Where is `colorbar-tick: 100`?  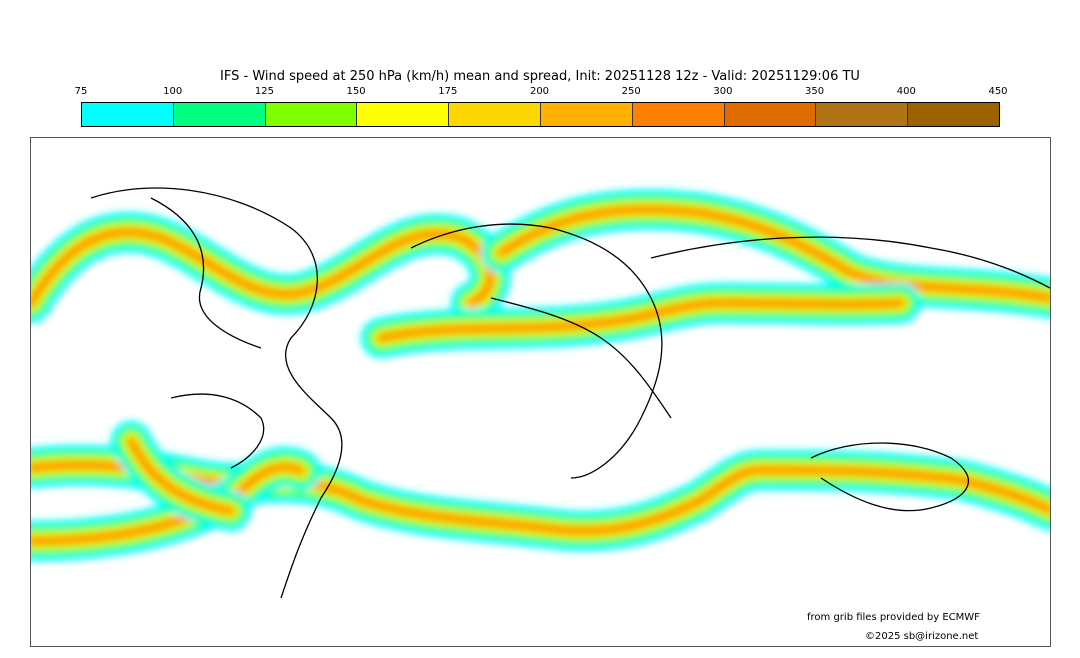
colorbar-tick: 100 is located at coordinates (173, 91).